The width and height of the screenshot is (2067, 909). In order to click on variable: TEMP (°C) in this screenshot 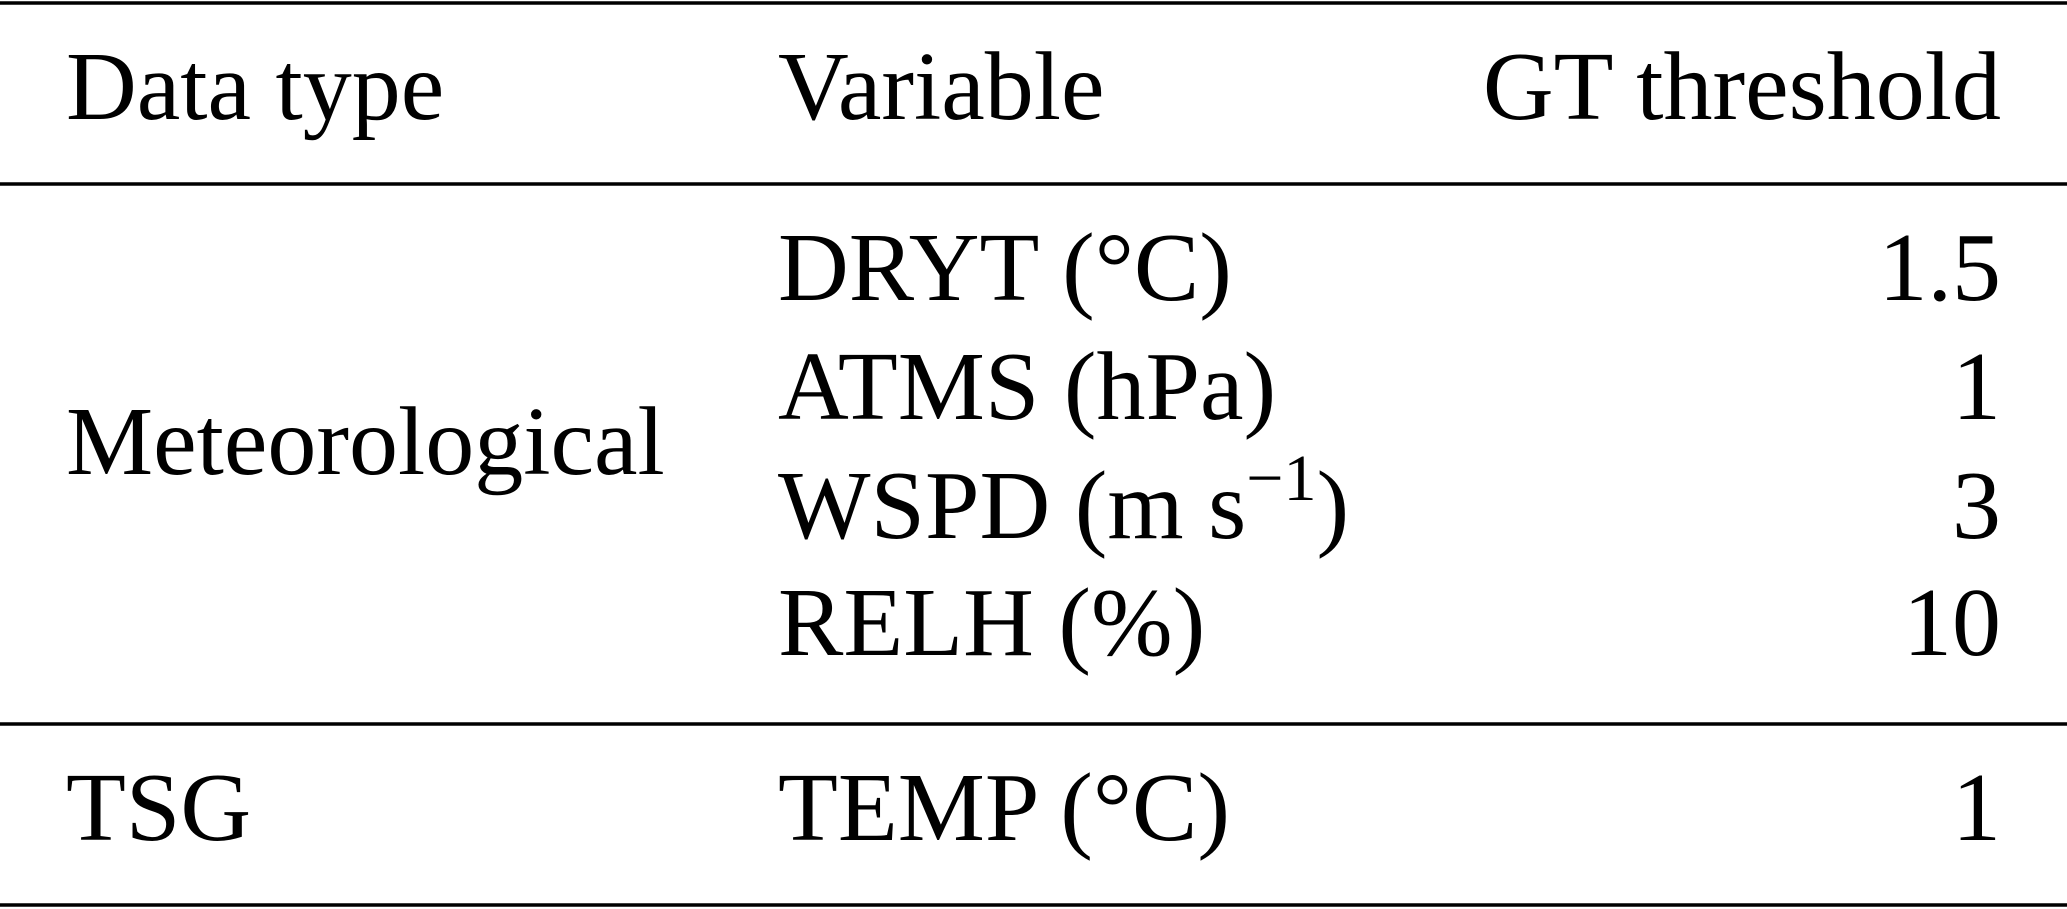, I will do `click(1004, 808)`.